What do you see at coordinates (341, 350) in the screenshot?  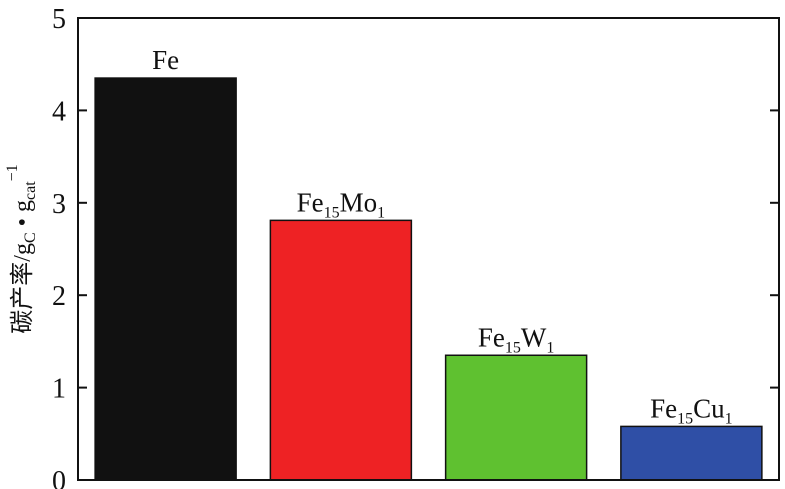 I see `bar-fe15mo1` at bounding box center [341, 350].